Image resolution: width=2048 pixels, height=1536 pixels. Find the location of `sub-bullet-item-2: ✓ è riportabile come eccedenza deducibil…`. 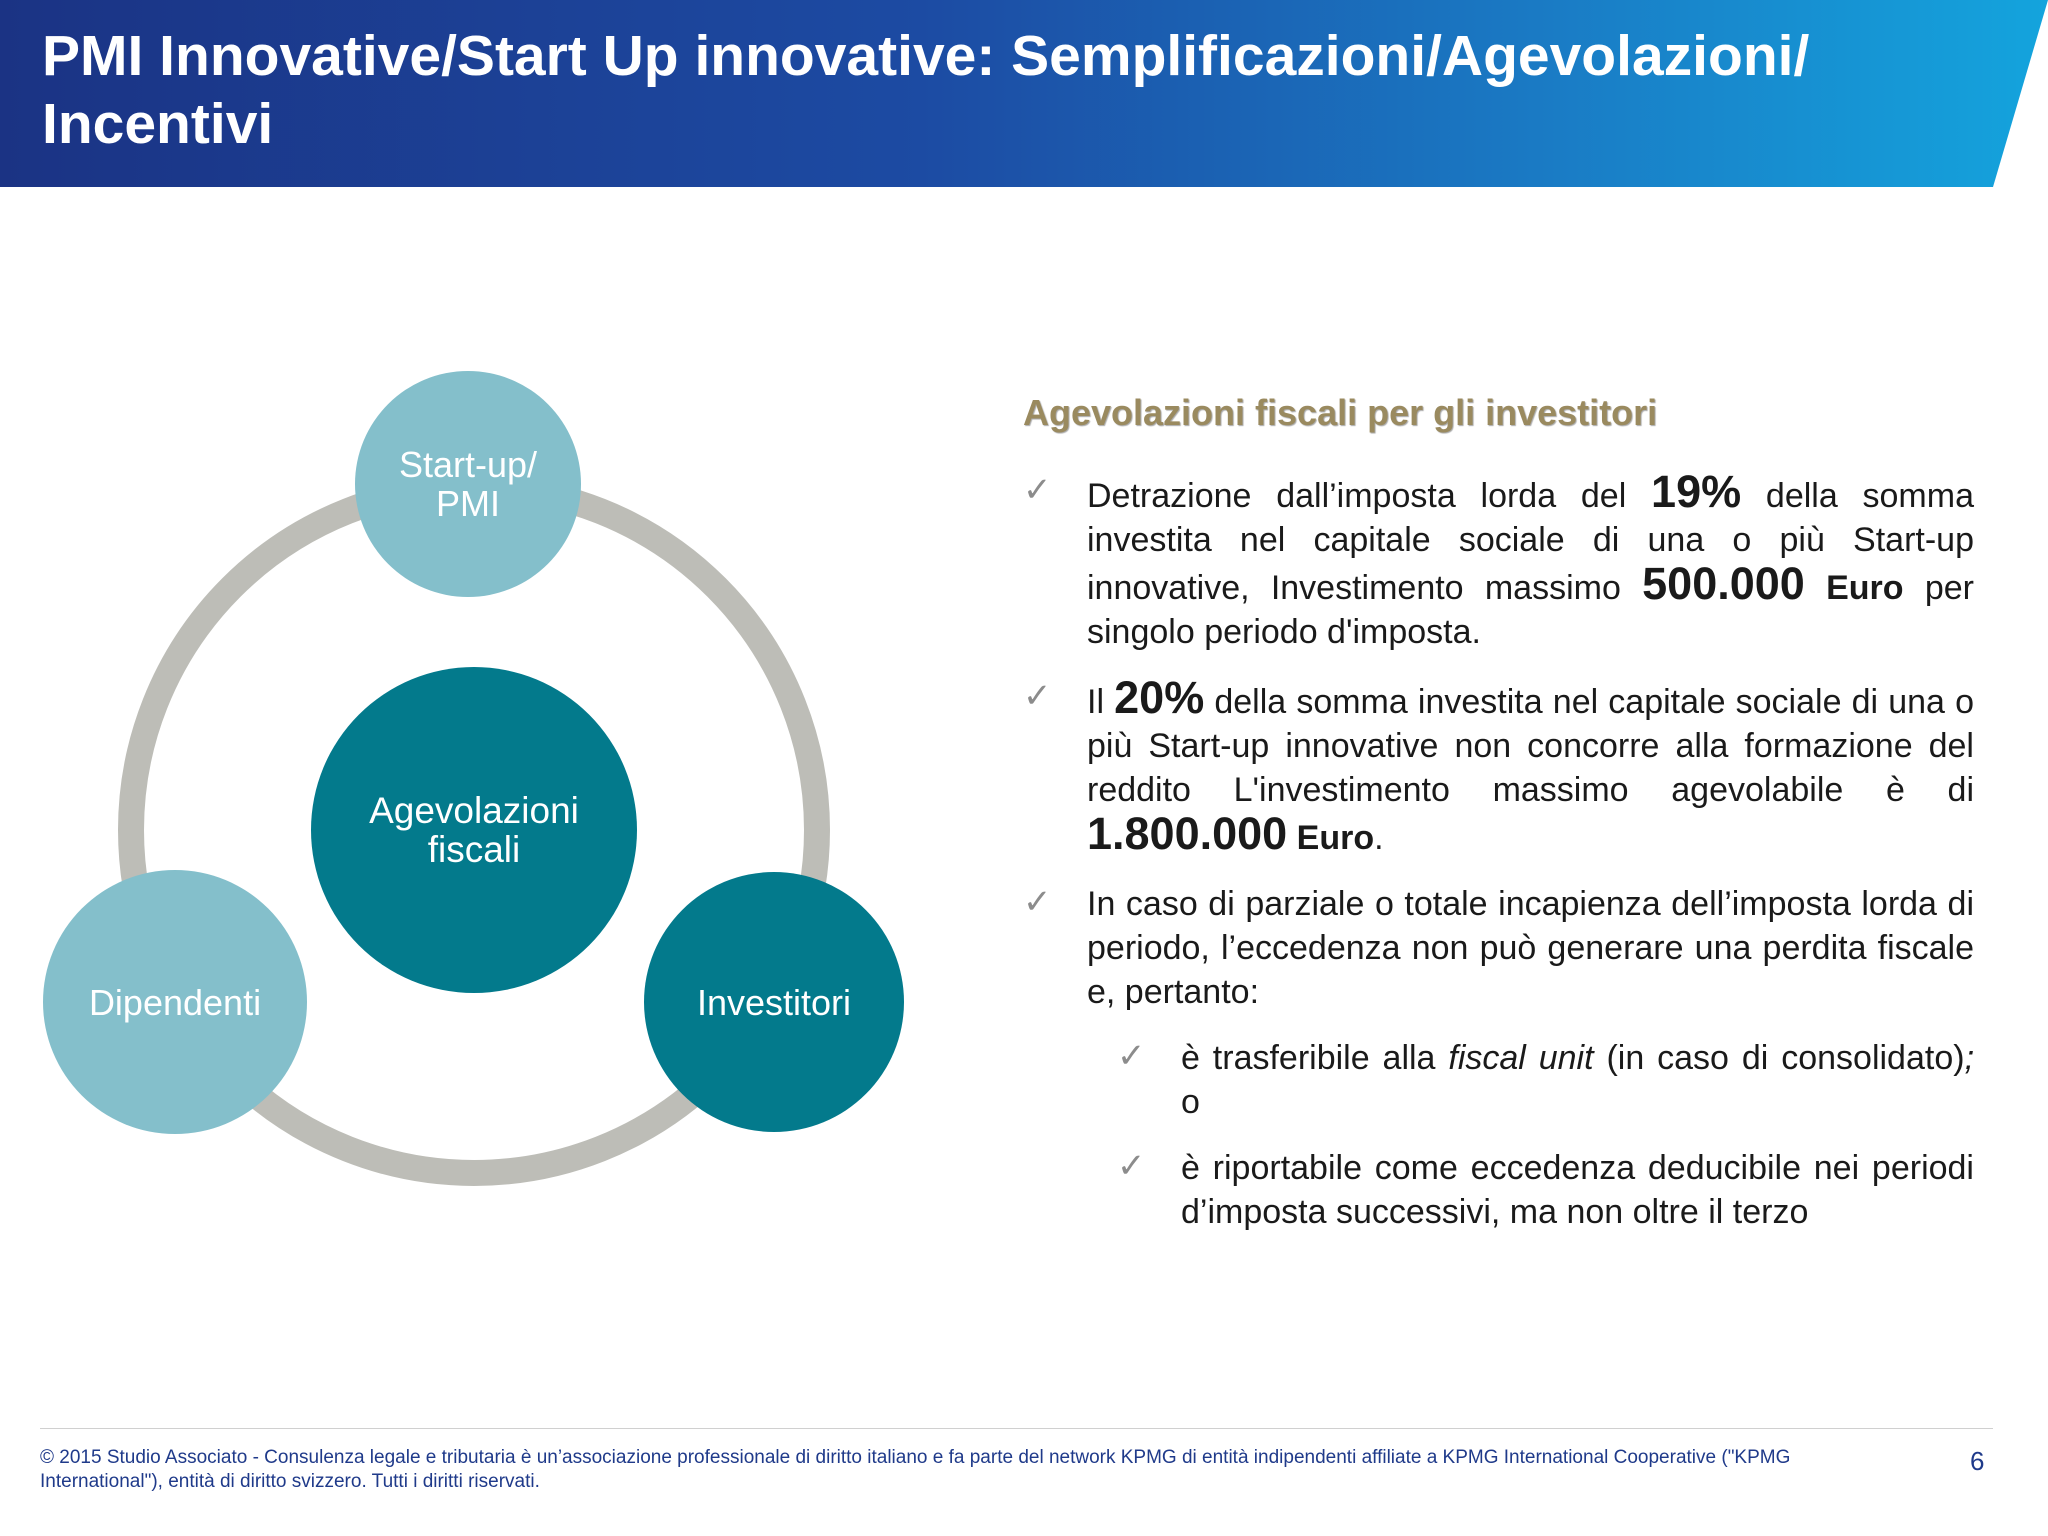

sub-bullet-item-2: ✓ è riportabile come eccedenza deducibil… is located at coordinates (1545, 1190).